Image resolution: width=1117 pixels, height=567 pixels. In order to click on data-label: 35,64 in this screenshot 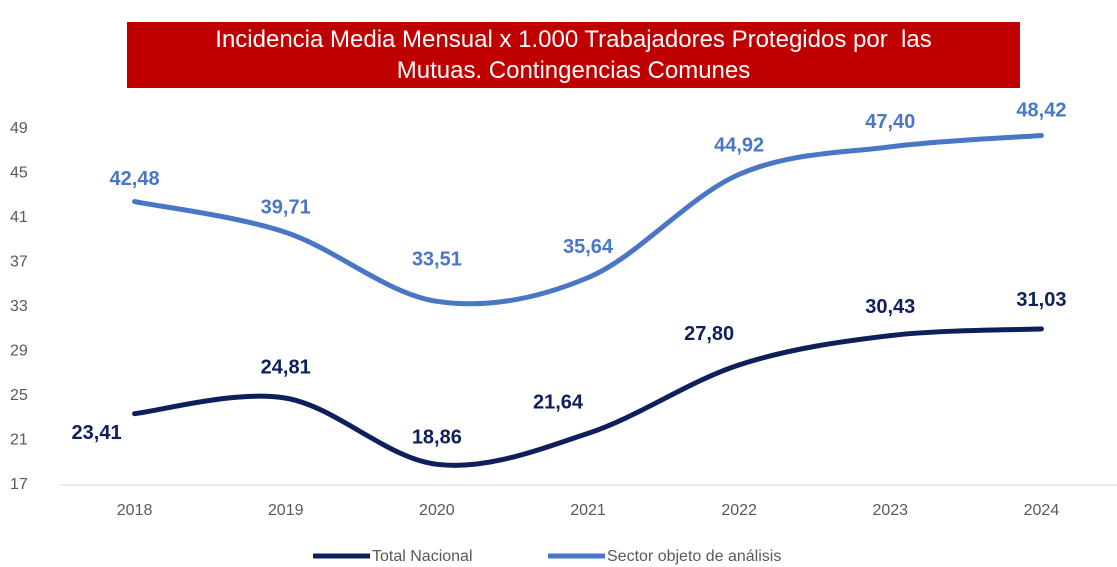, I will do `click(588, 247)`.